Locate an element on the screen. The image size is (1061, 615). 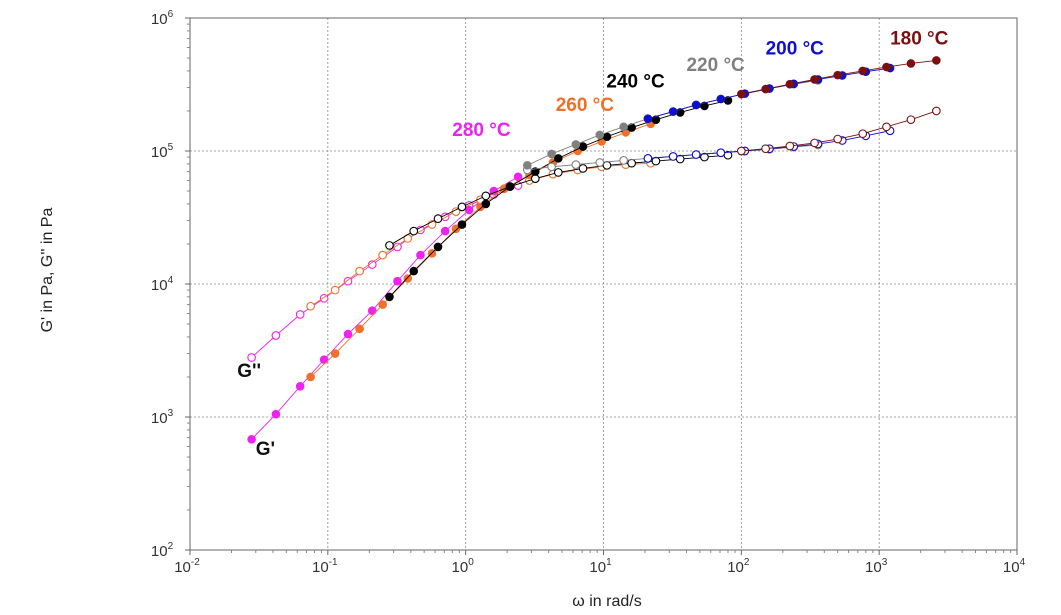
y-tick-label: 10³ is located at coordinates (162, 417).